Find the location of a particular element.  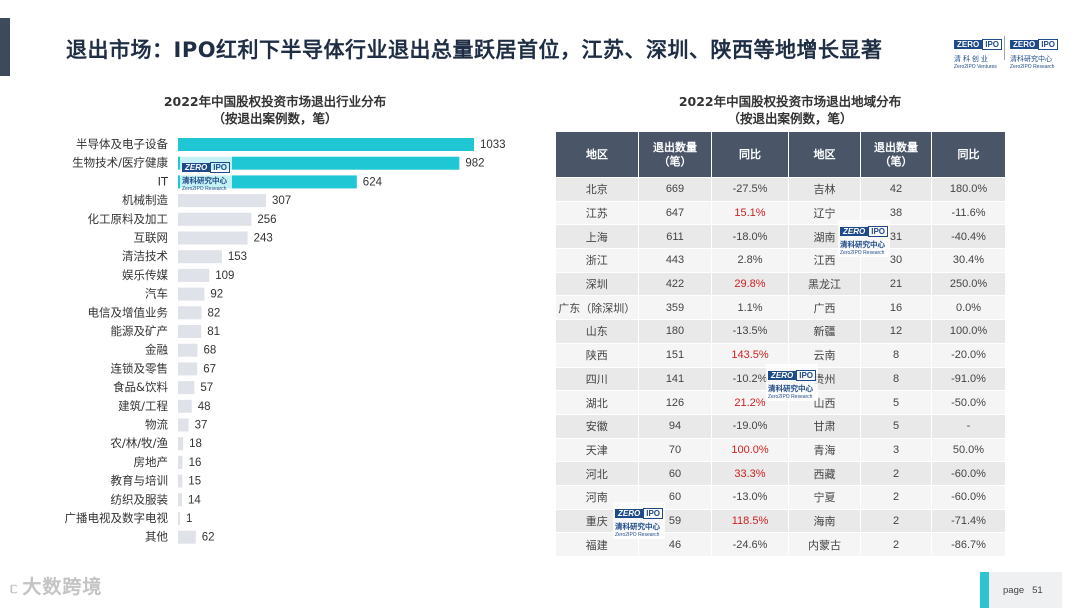

table-header-row: 地区 退出数量 （笔） 同比 地区 退出数量 （笔） 同比 is located at coordinates (780, 154).